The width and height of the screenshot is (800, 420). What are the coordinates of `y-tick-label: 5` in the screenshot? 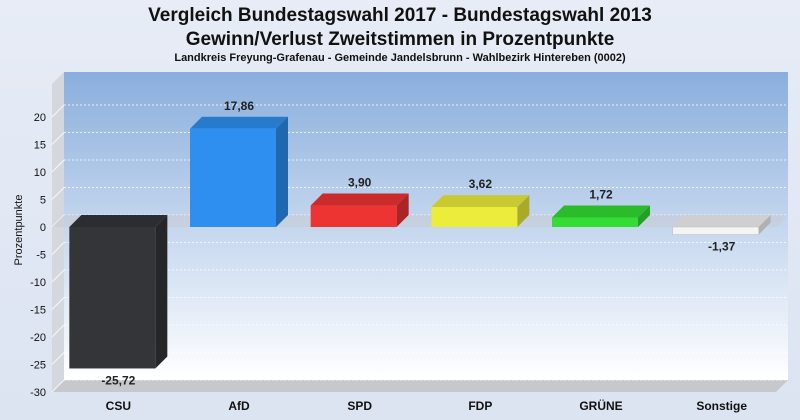 It's located at (43, 201).